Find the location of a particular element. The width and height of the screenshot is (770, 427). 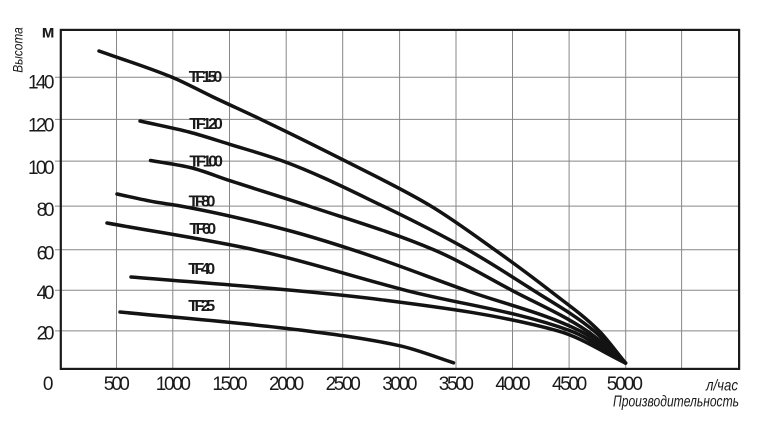

svg-text: TF25 is located at coordinates (201, 306).